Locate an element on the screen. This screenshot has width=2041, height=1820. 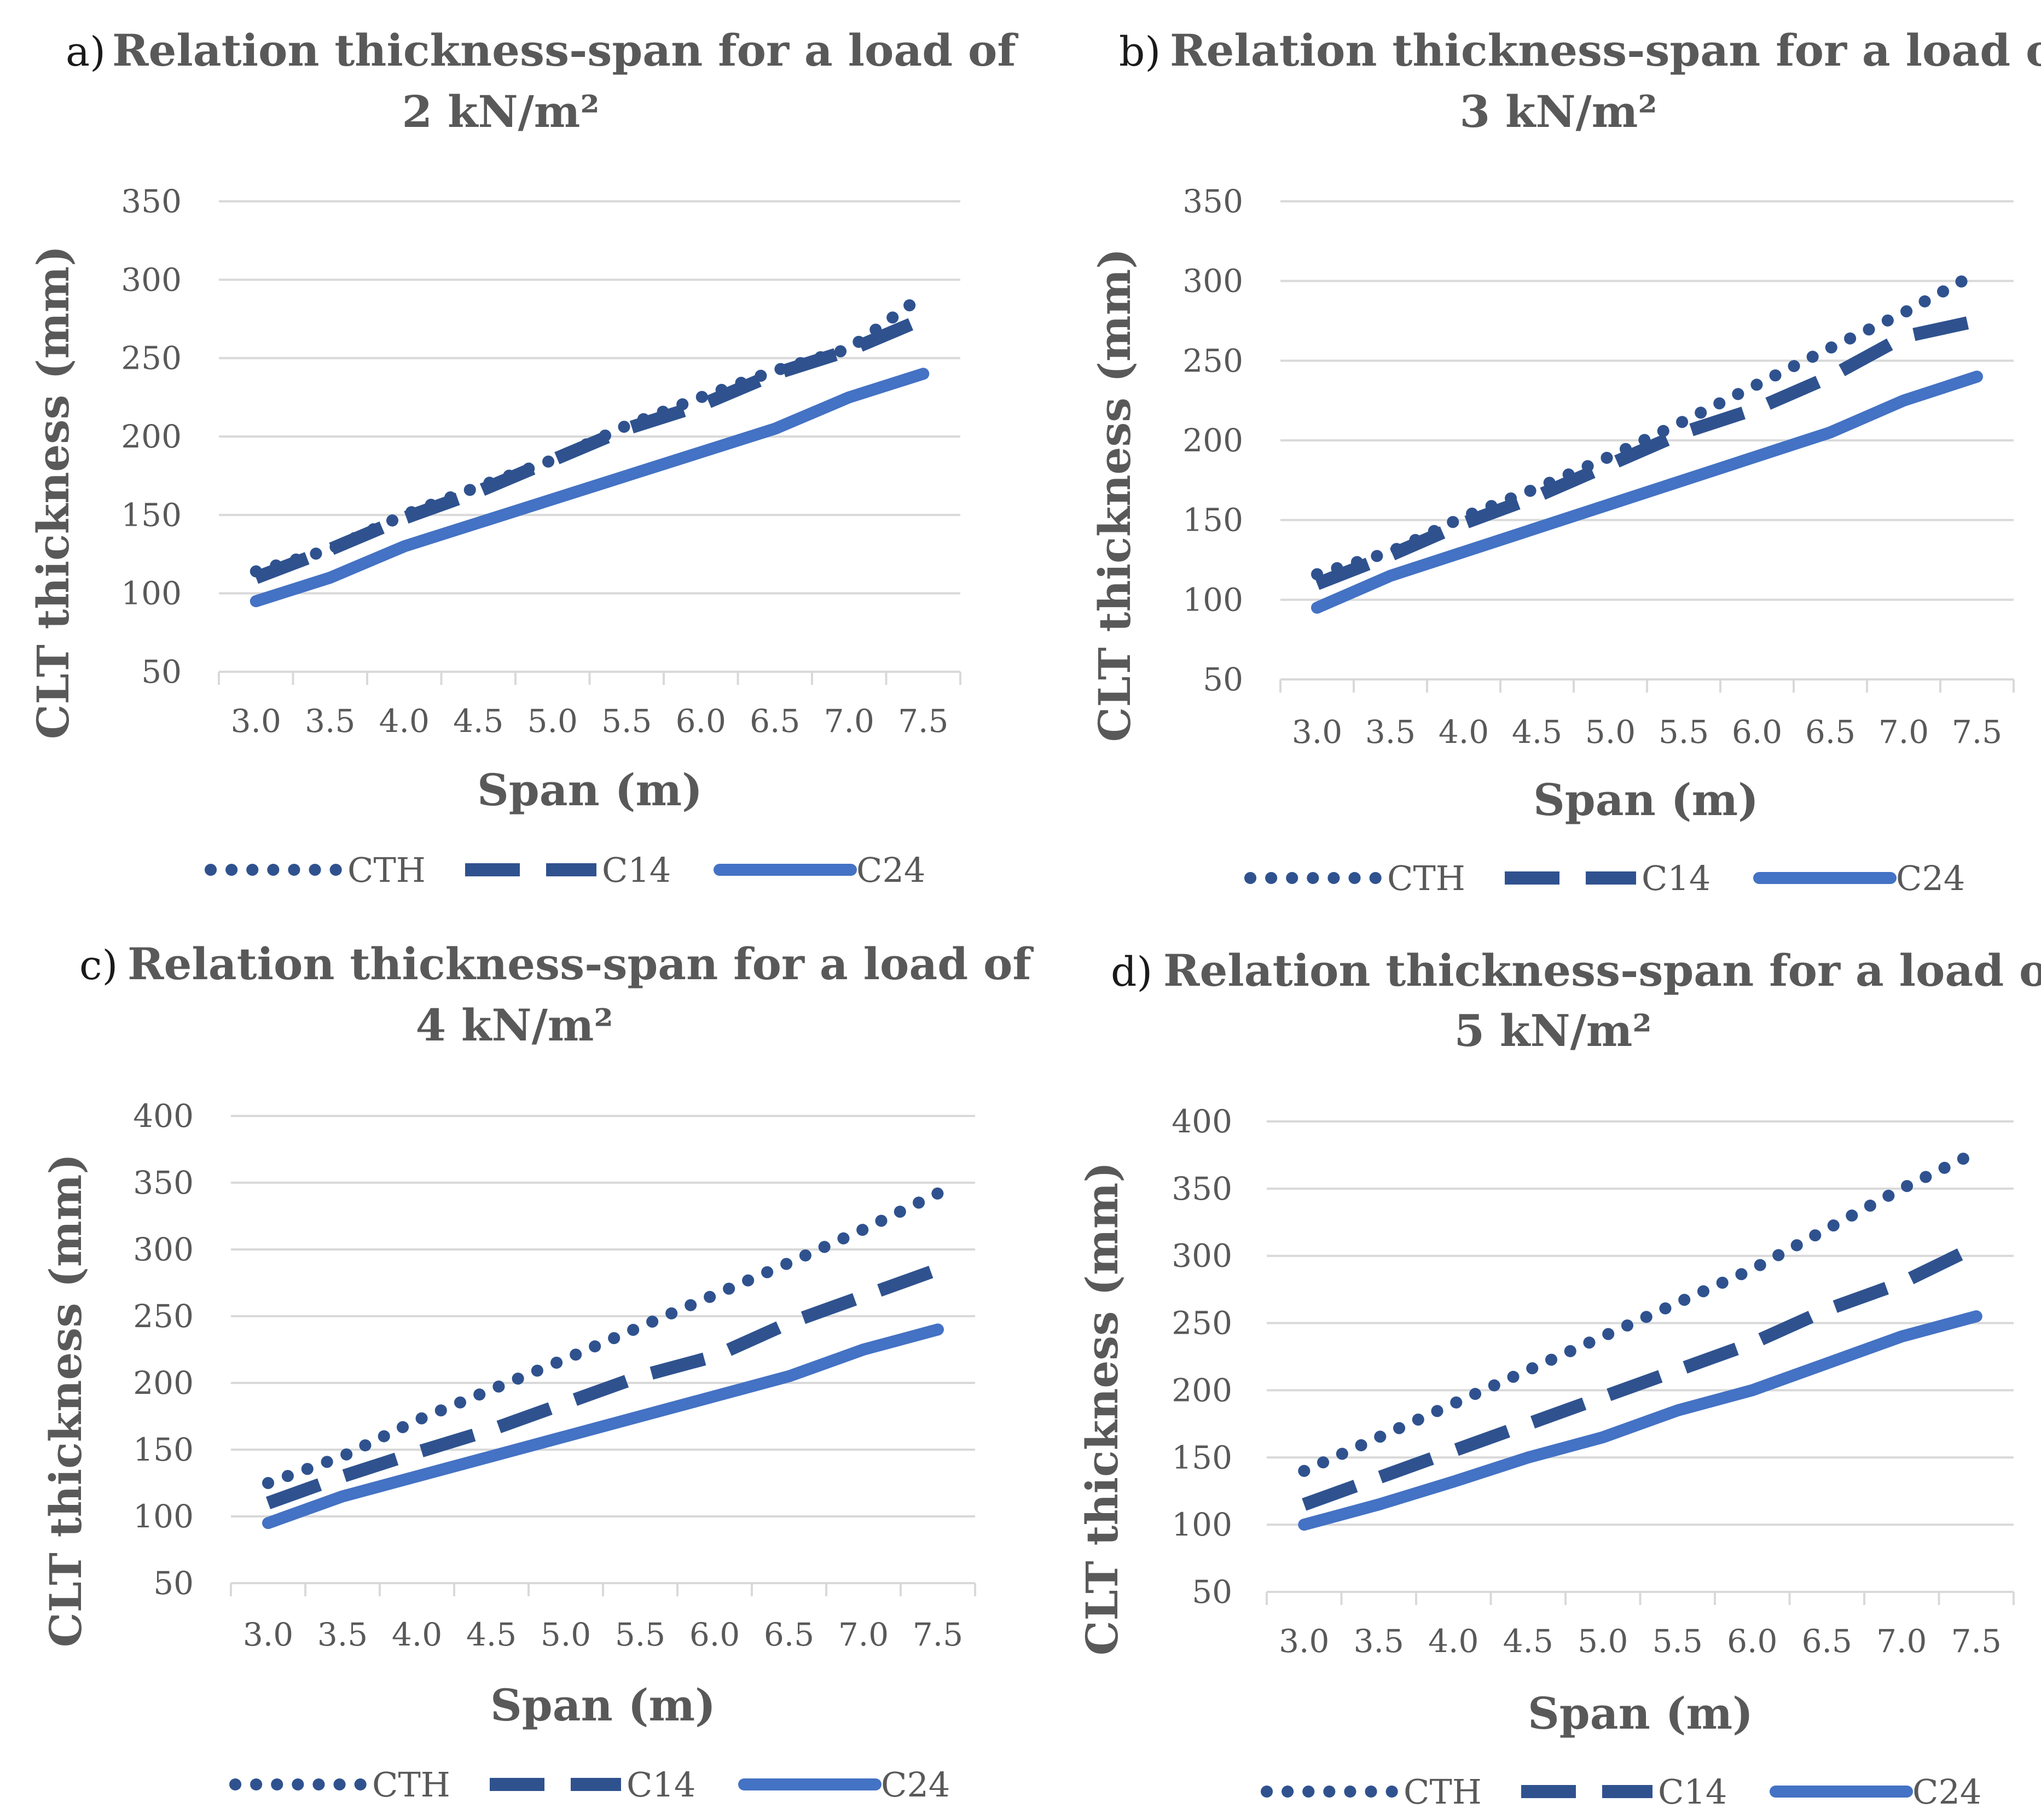
panel-letter: b) is located at coordinates (1140, 51).